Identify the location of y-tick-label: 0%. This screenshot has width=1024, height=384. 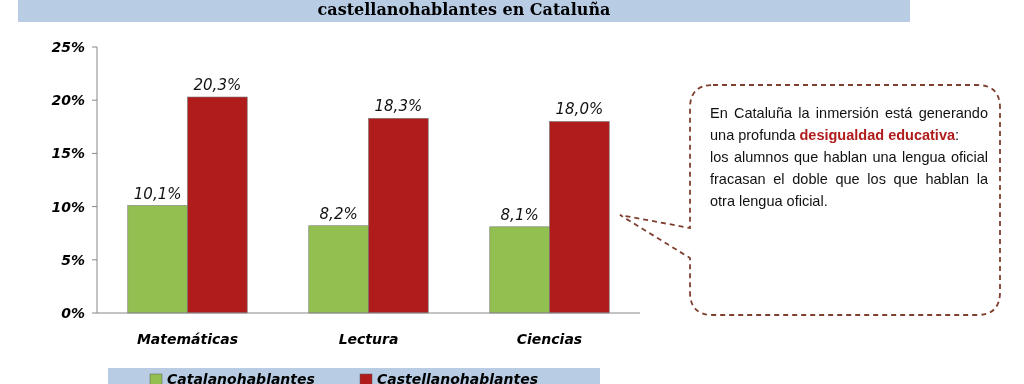
(73, 312).